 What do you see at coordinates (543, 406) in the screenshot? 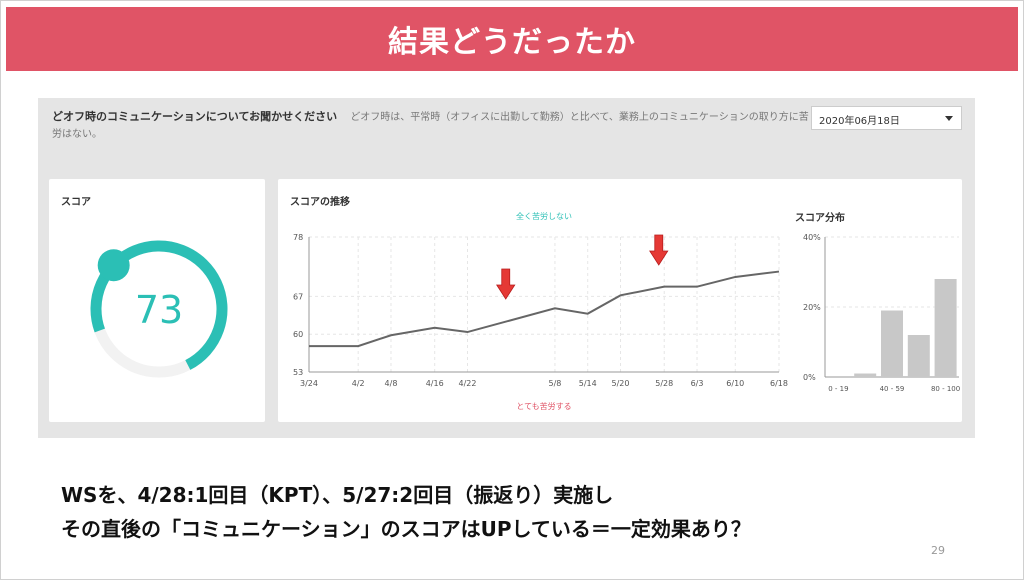
I see `trend-bottom-label: とても苦労する` at bounding box center [543, 406].